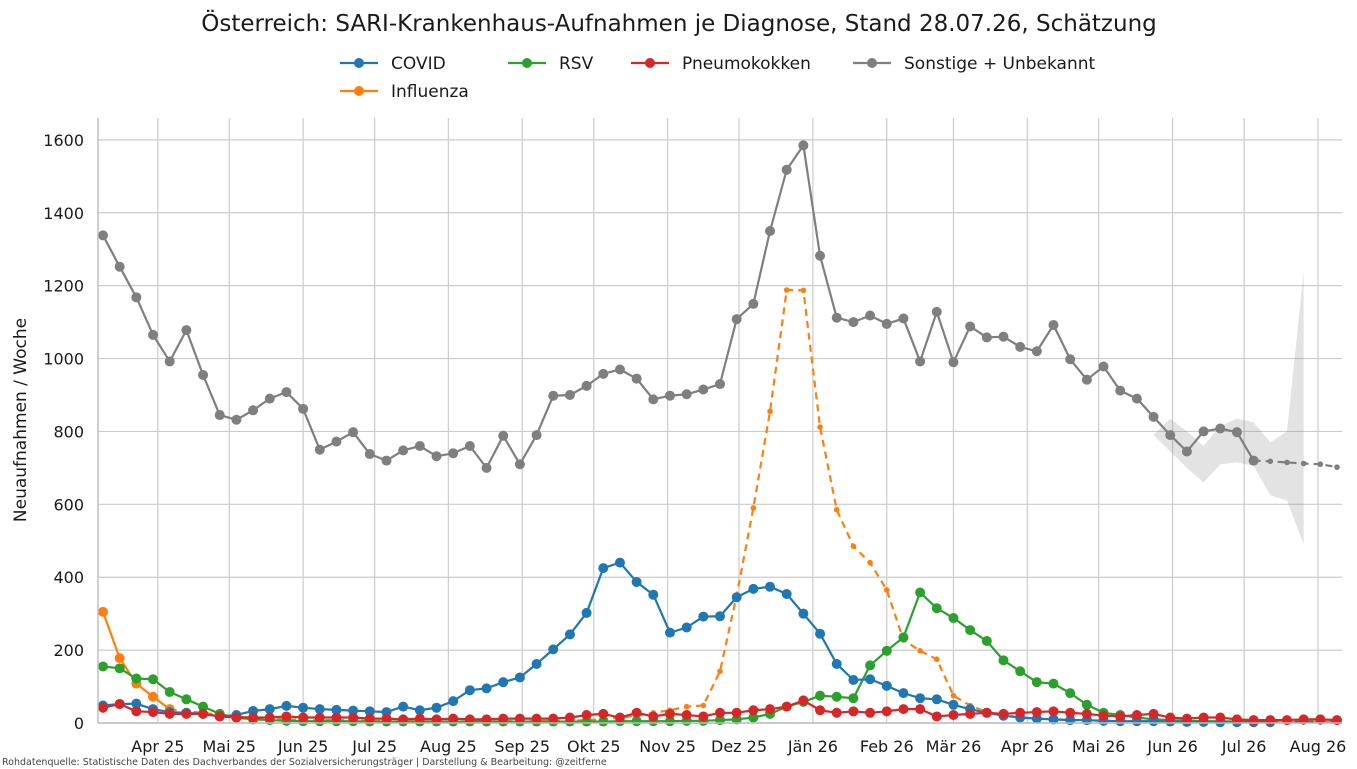 The image size is (1357, 769). I want to click on x-tick-label: Dez 25, so click(739, 746).